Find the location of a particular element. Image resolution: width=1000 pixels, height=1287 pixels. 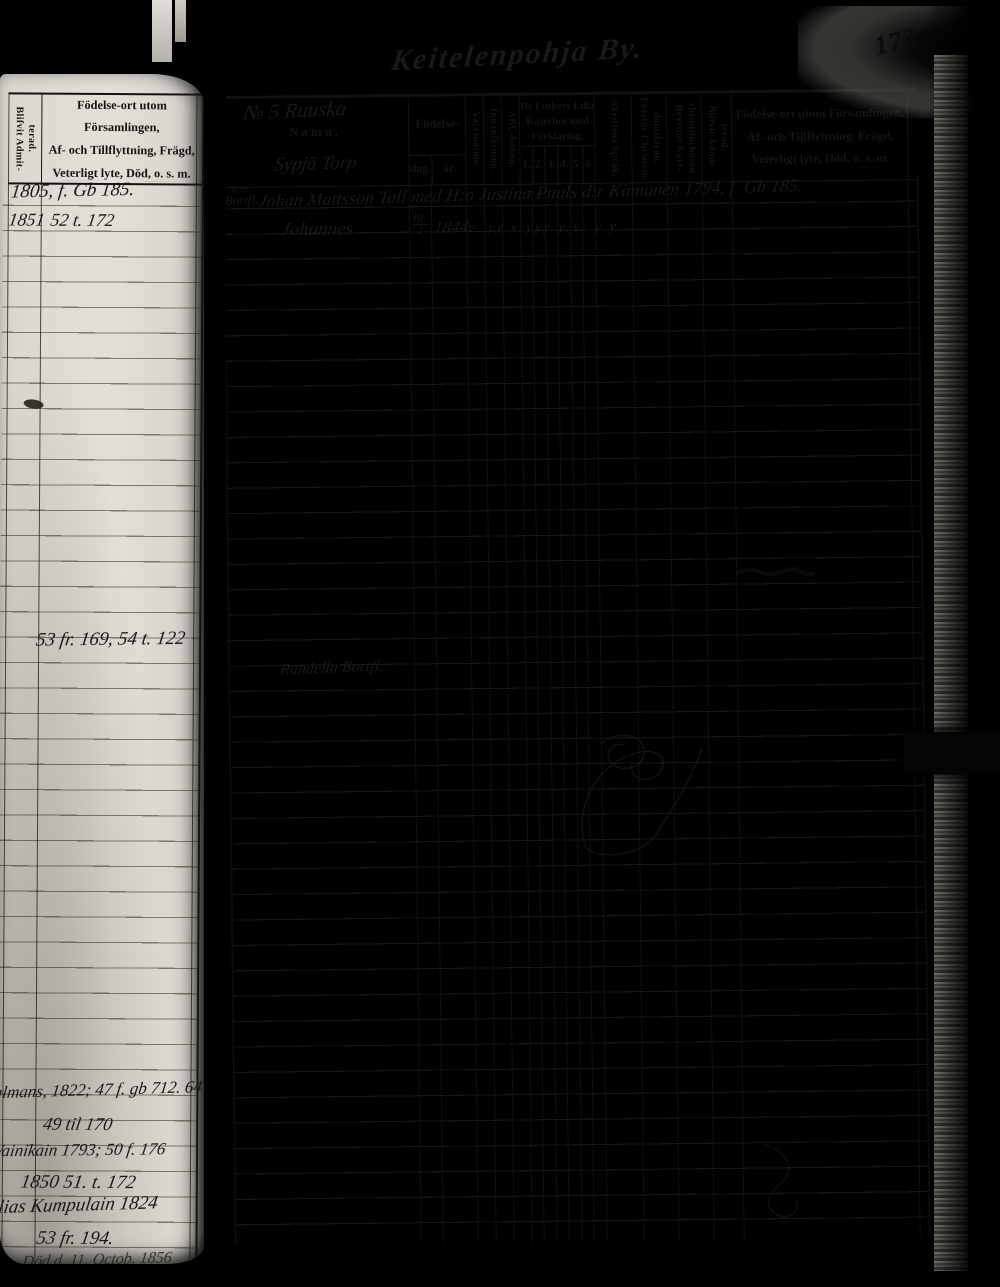

handwritten-entry: 1851 is located at coordinates (27, 219).